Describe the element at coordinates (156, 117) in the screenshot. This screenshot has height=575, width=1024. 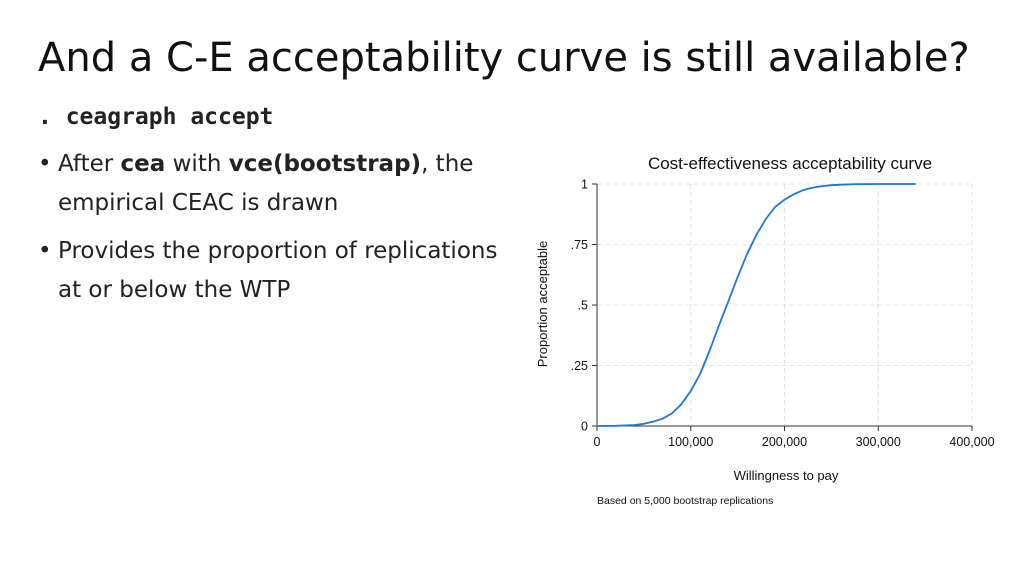
I see `stata-command: . ceagraph accept` at that location.